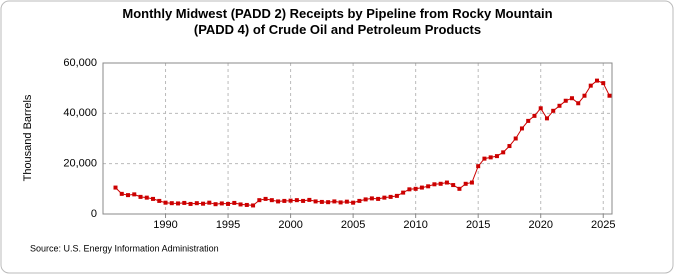 The width and height of the screenshot is (675, 275). What do you see at coordinates (165, 225) in the screenshot?
I see `x-tick-label: 1990` at bounding box center [165, 225].